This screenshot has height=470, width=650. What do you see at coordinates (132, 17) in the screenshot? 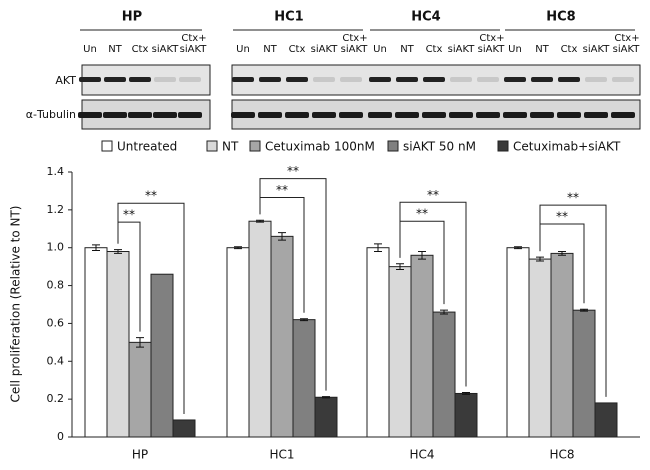
I see `group-label: HP` at bounding box center [132, 17].